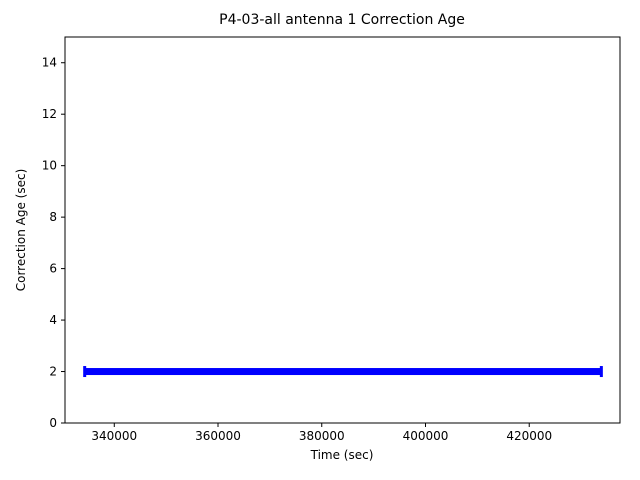 This screenshot has width=640, height=480. What do you see at coordinates (85, 372) in the screenshot?
I see `series-endcap-left` at bounding box center [85, 372].